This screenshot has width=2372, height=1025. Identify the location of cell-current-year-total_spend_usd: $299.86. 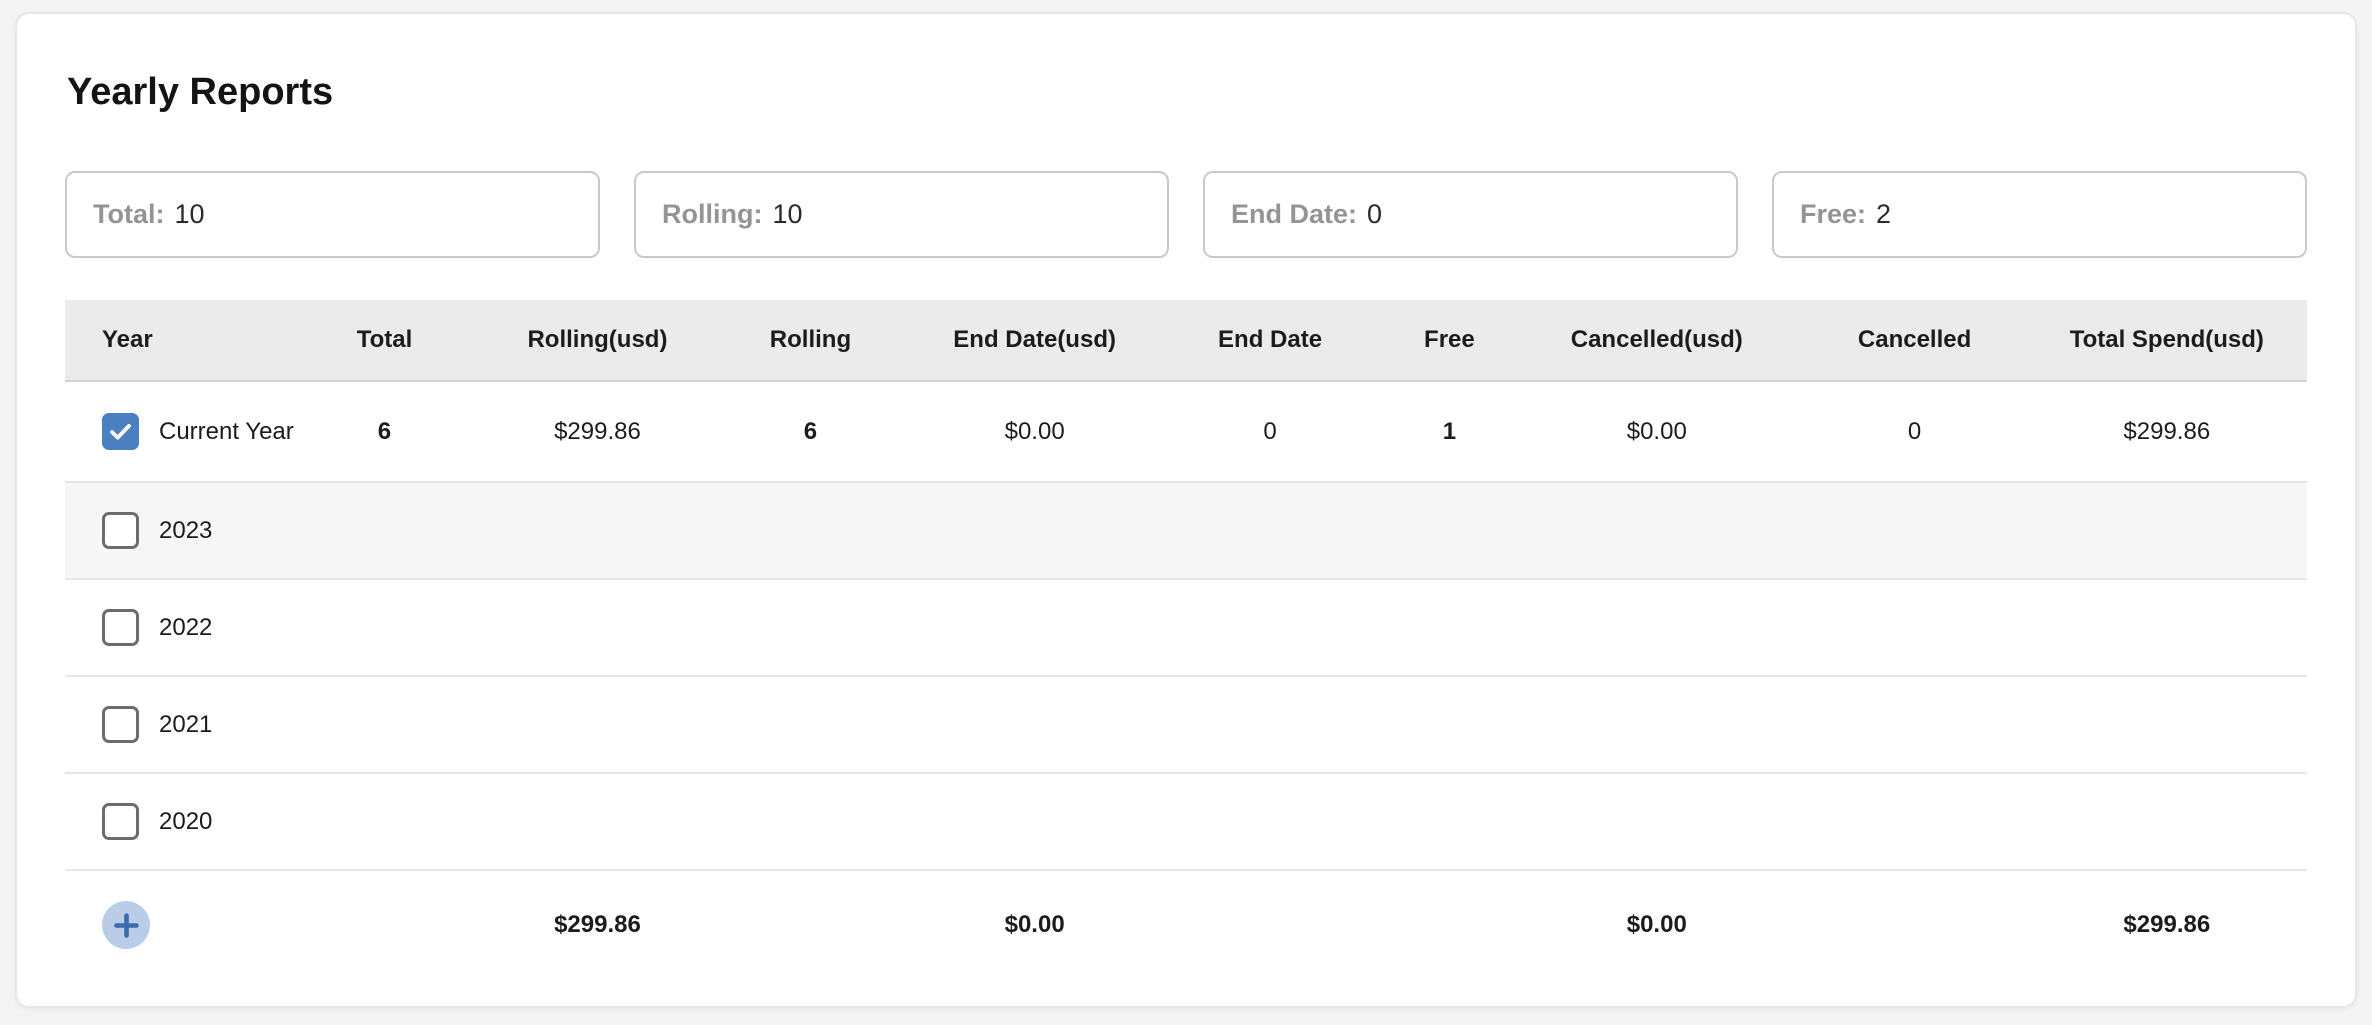
(2167, 431).